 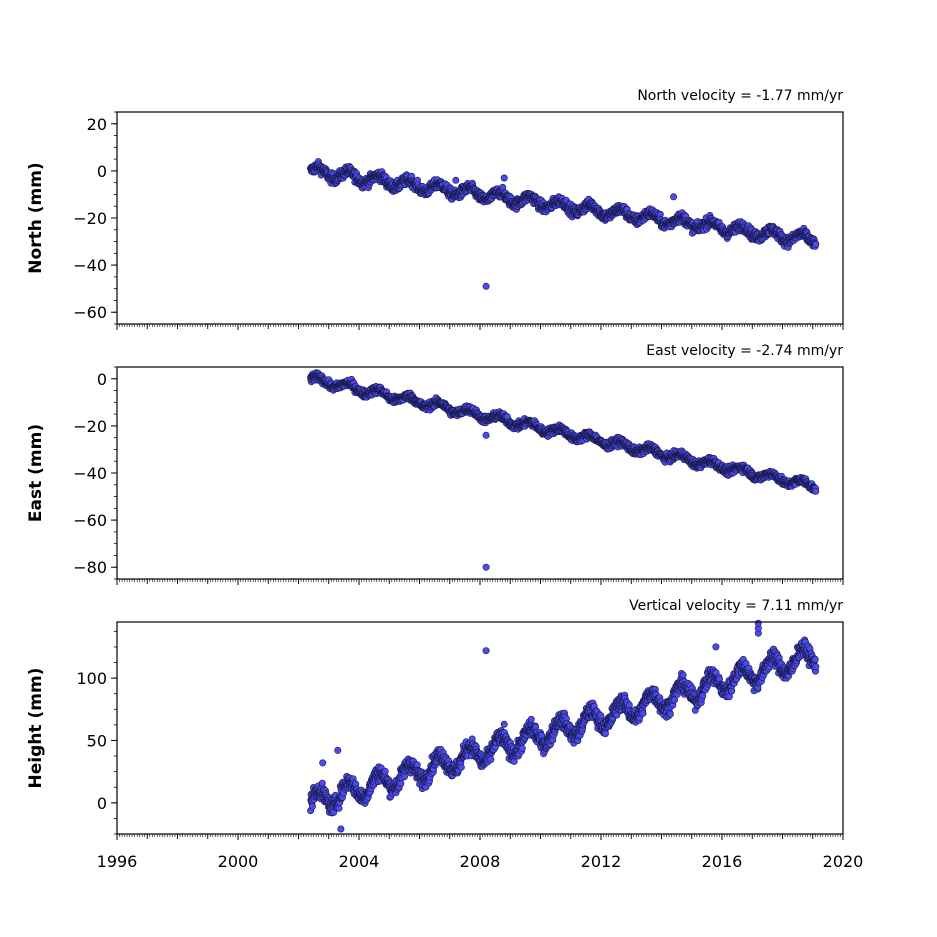 What do you see at coordinates (740, 96) in the screenshot?
I see `north-velocity-title: North velocity = -1.77 mm/yr` at bounding box center [740, 96].